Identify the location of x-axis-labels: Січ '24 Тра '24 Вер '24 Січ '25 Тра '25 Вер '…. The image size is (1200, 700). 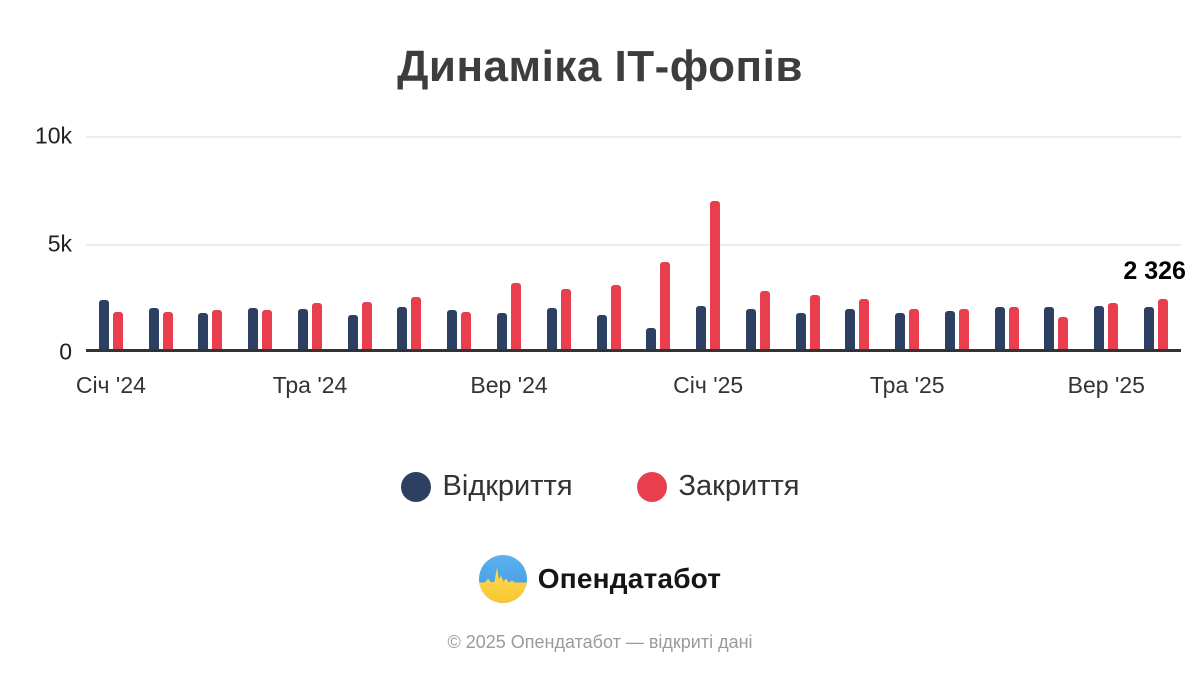
(628, 389).